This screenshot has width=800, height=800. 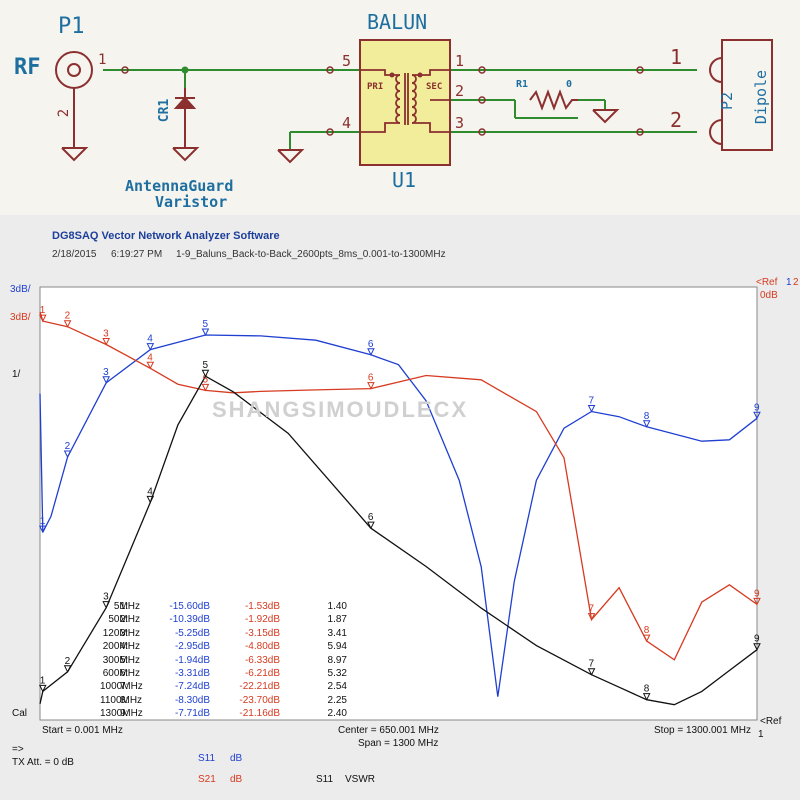 What do you see at coordinates (398, 743) in the screenshot?
I see `span-frequency: Span = 1300 MHz` at bounding box center [398, 743].